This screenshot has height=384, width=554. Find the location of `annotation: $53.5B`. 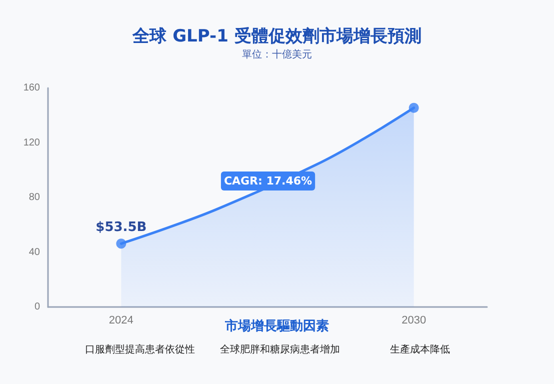

annotation: $53.5B is located at coordinates (121, 227).